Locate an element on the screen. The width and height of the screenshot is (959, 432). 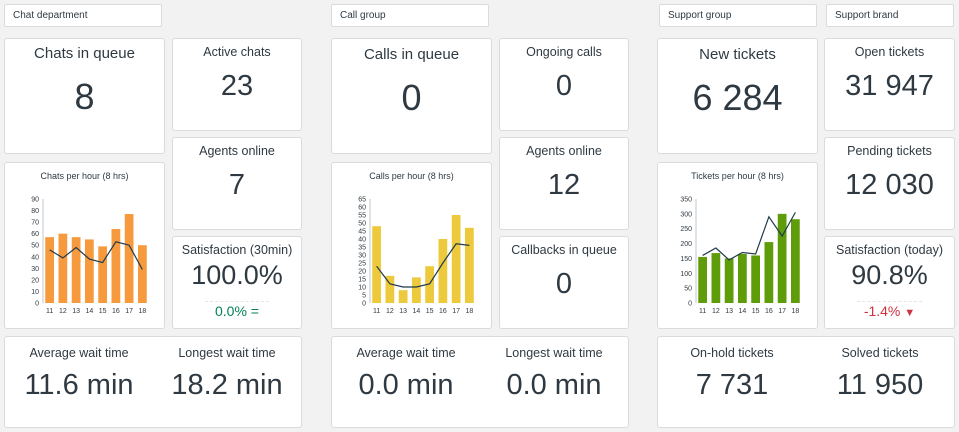
y-tick-label: 150 is located at coordinates (686, 259).